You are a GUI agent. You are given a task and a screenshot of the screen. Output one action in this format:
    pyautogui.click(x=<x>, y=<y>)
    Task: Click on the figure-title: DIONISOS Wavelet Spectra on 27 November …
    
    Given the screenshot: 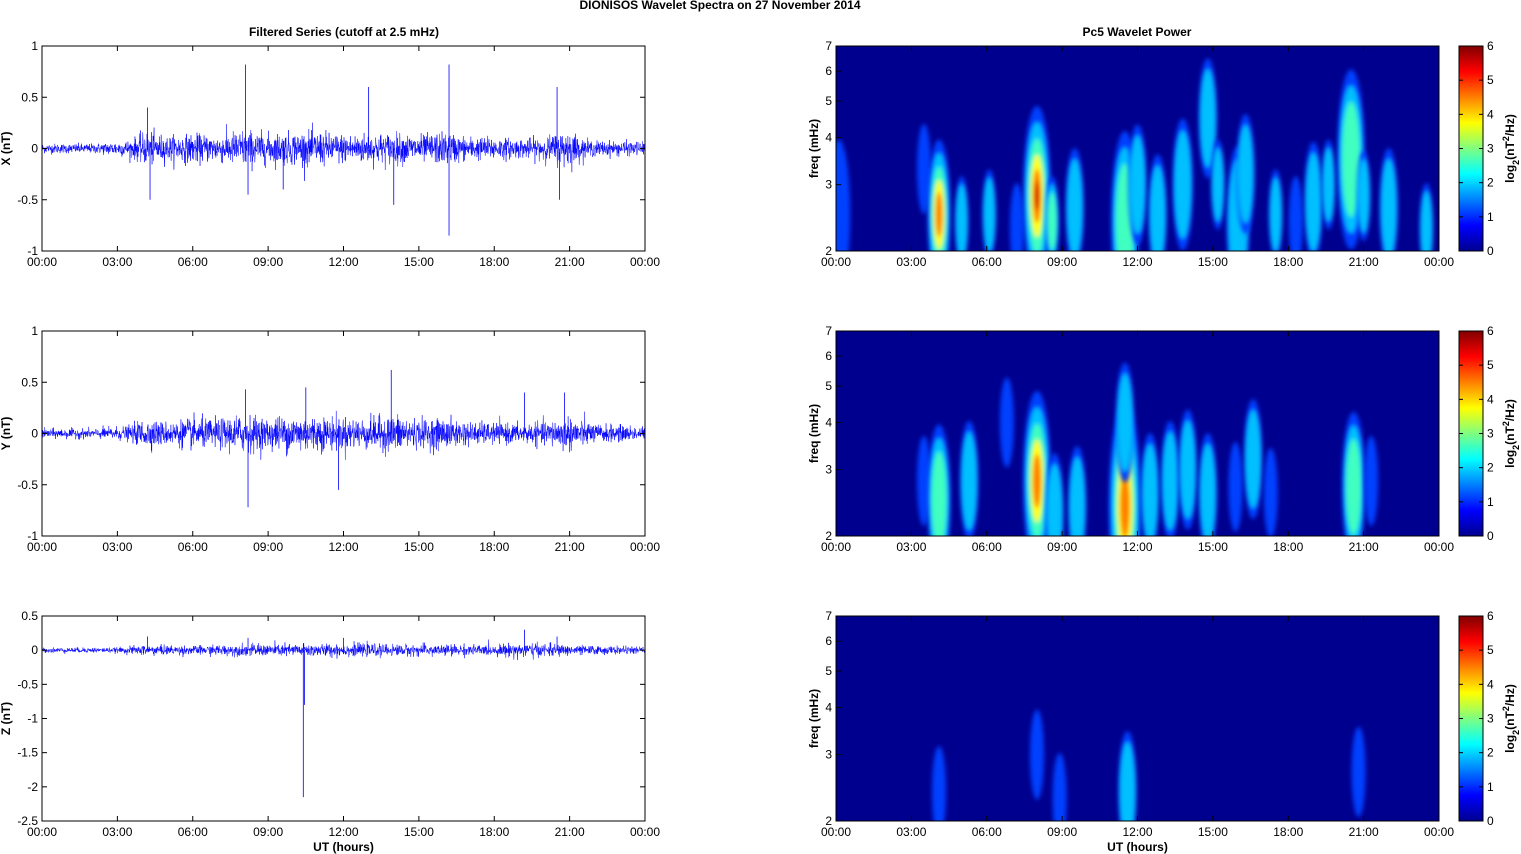 What is the action you would take?
    pyautogui.click(x=720, y=6)
    